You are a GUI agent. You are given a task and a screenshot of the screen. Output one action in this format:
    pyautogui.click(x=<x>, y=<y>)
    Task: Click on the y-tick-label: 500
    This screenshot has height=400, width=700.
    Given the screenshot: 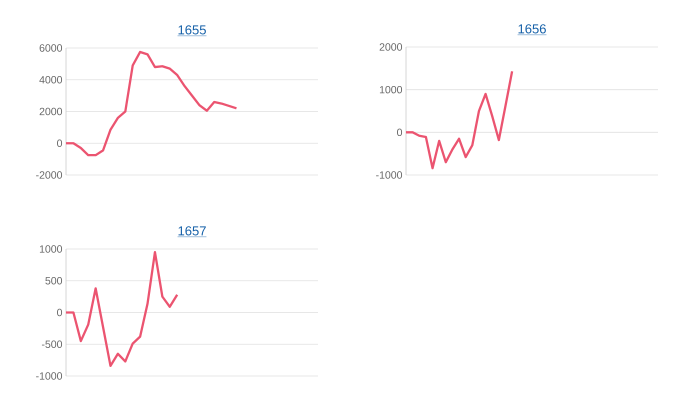 What is the action you would take?
    pyautogui.click(x=53, y=280)
    